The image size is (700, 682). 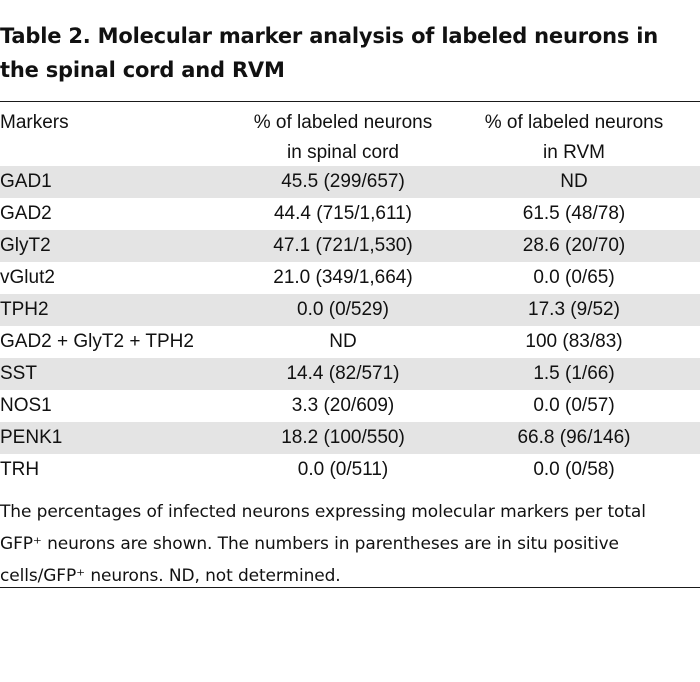 What do you see at coordinates (574, 213) in the screenshot?
I see `rvm-cell: 61.5 (48/78)` at bounding box center [574, 213].